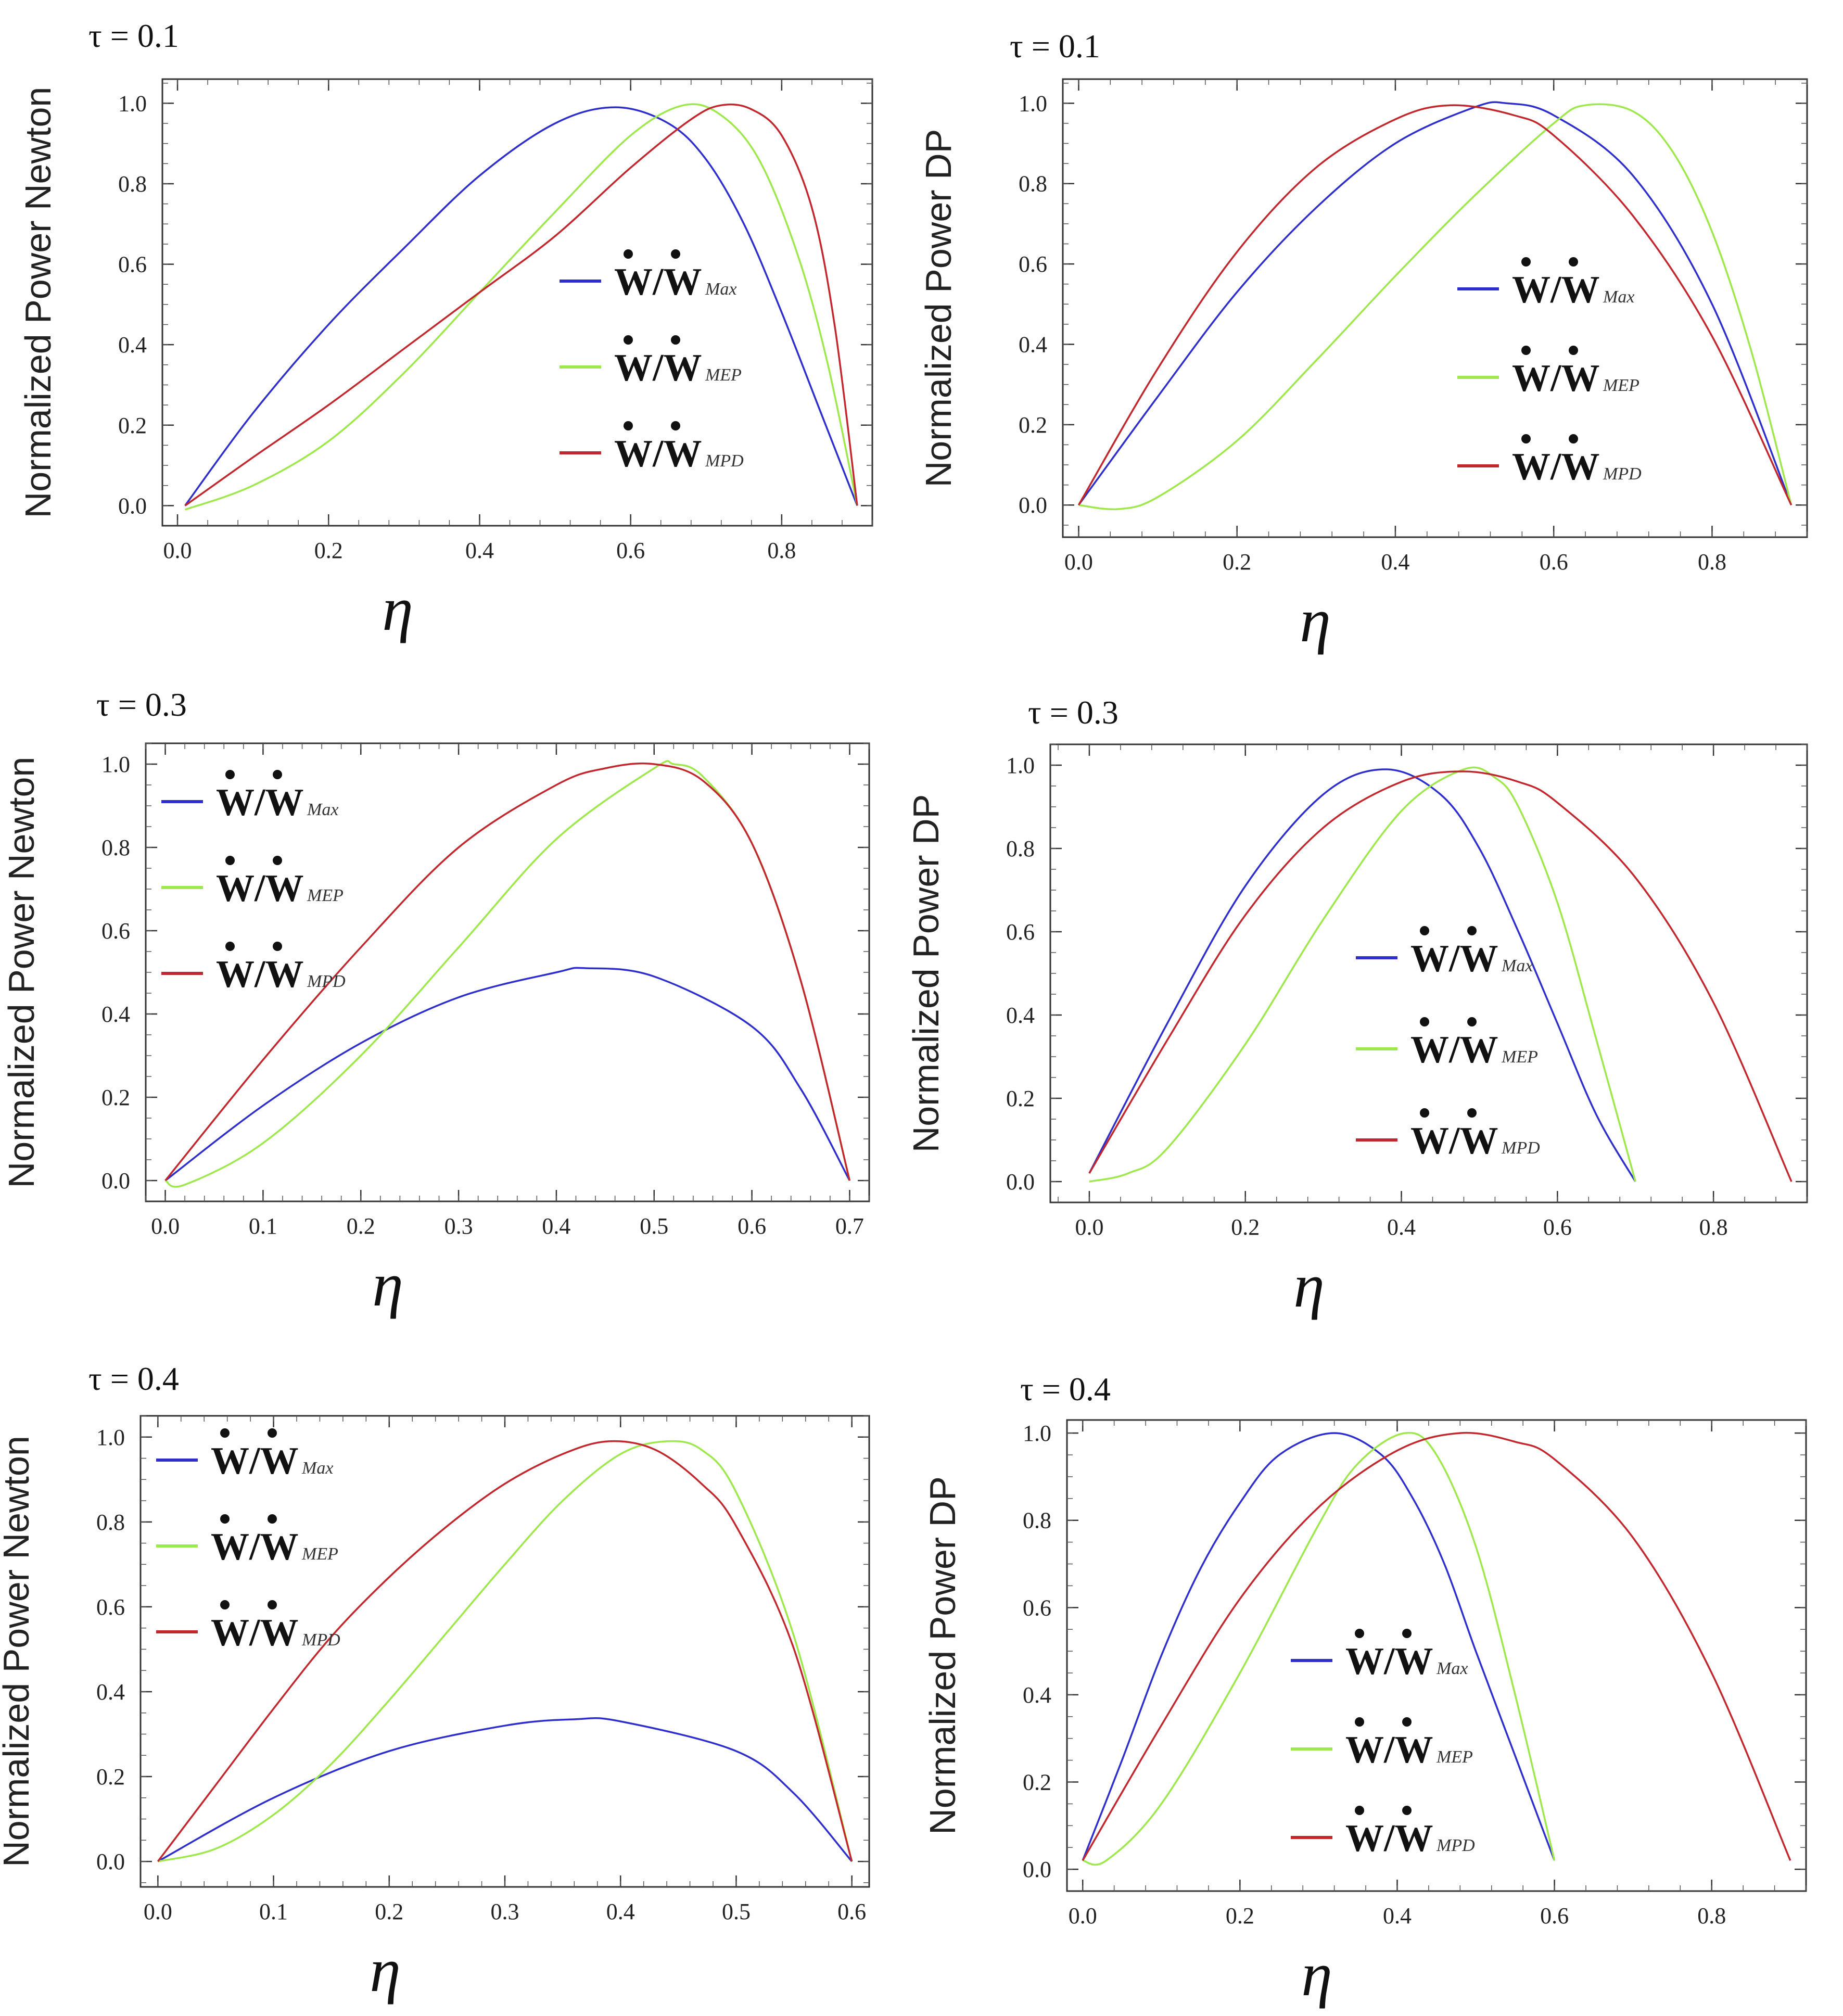 The height and width of the screenshot is (2016, 1843). Describe the element at coordinates (1065, 1389) in the screenshot. I see `tau-label: τ = 0.4` at that location.